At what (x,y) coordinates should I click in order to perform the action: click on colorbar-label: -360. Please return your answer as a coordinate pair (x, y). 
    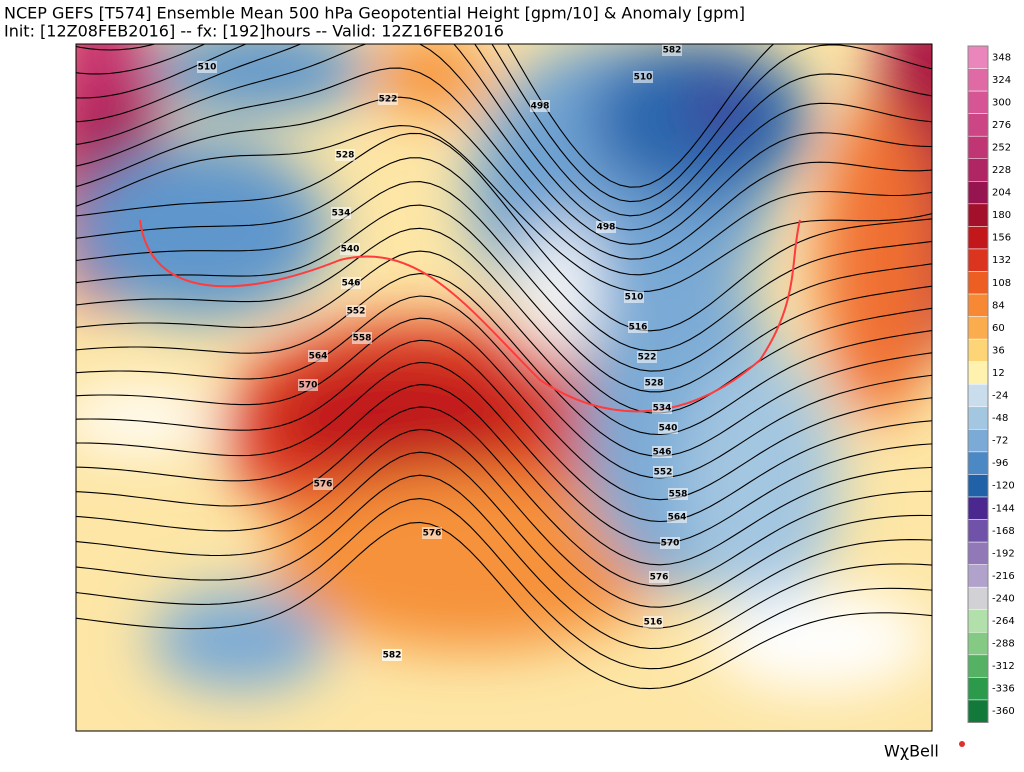
    Looking at the image, I should click on (1003, 711).